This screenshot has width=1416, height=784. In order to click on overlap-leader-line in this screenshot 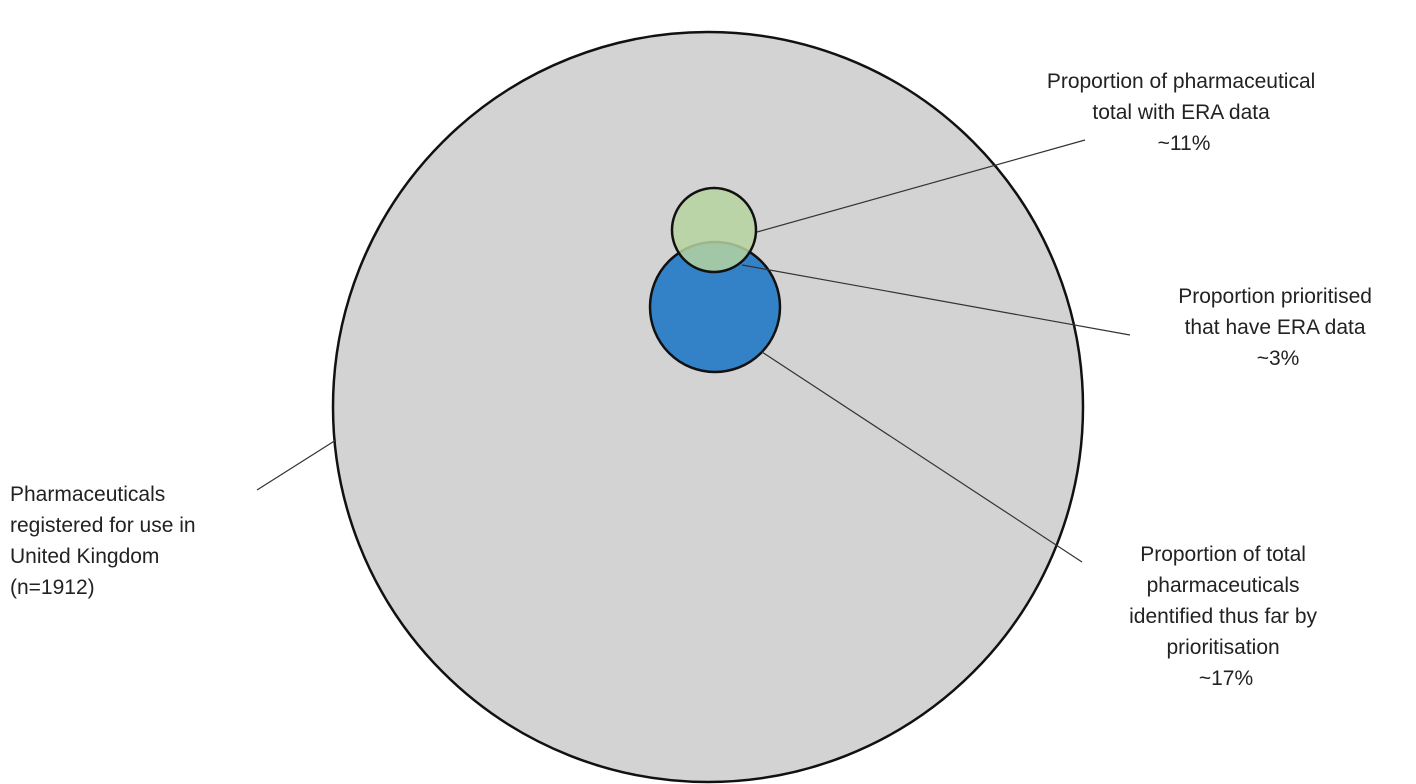, I will do `click(936, 300)`.